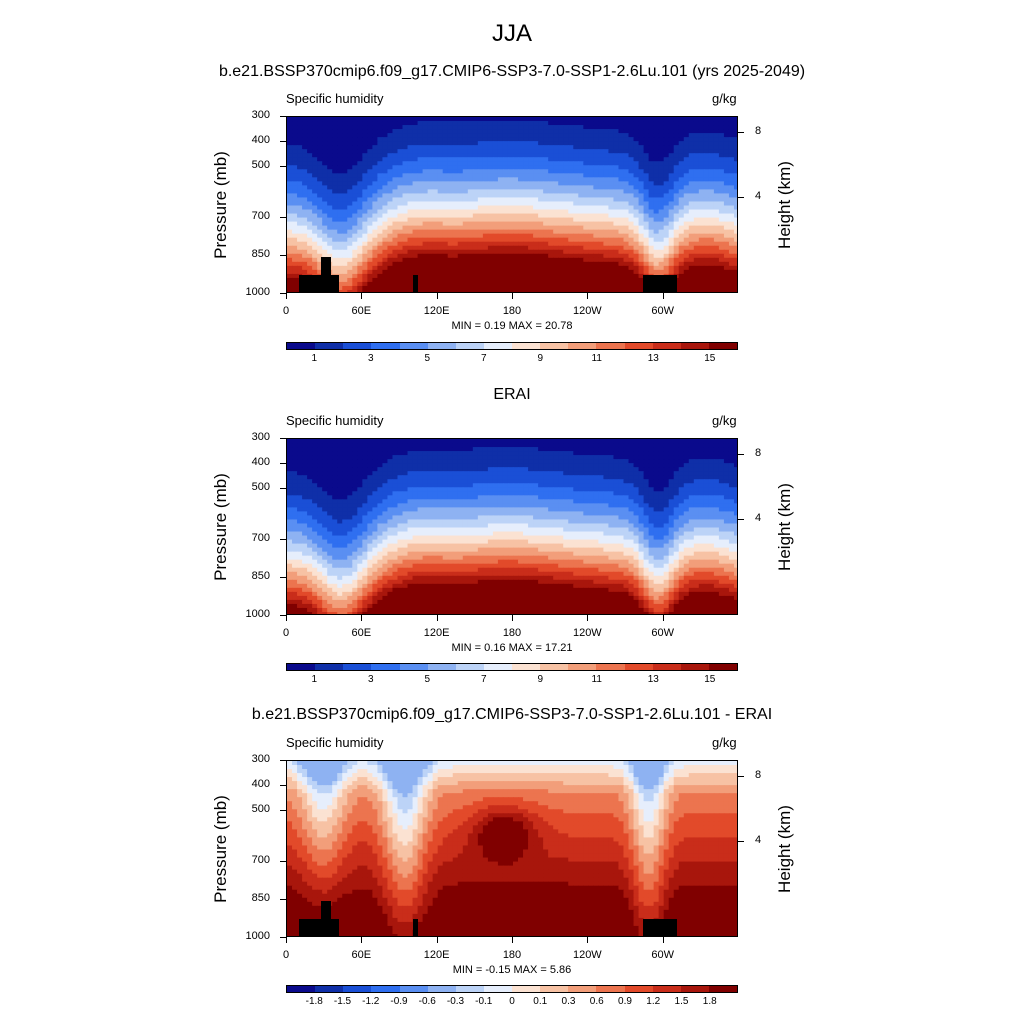  I want to click on x-tick-label: 0, so click(286, 311).